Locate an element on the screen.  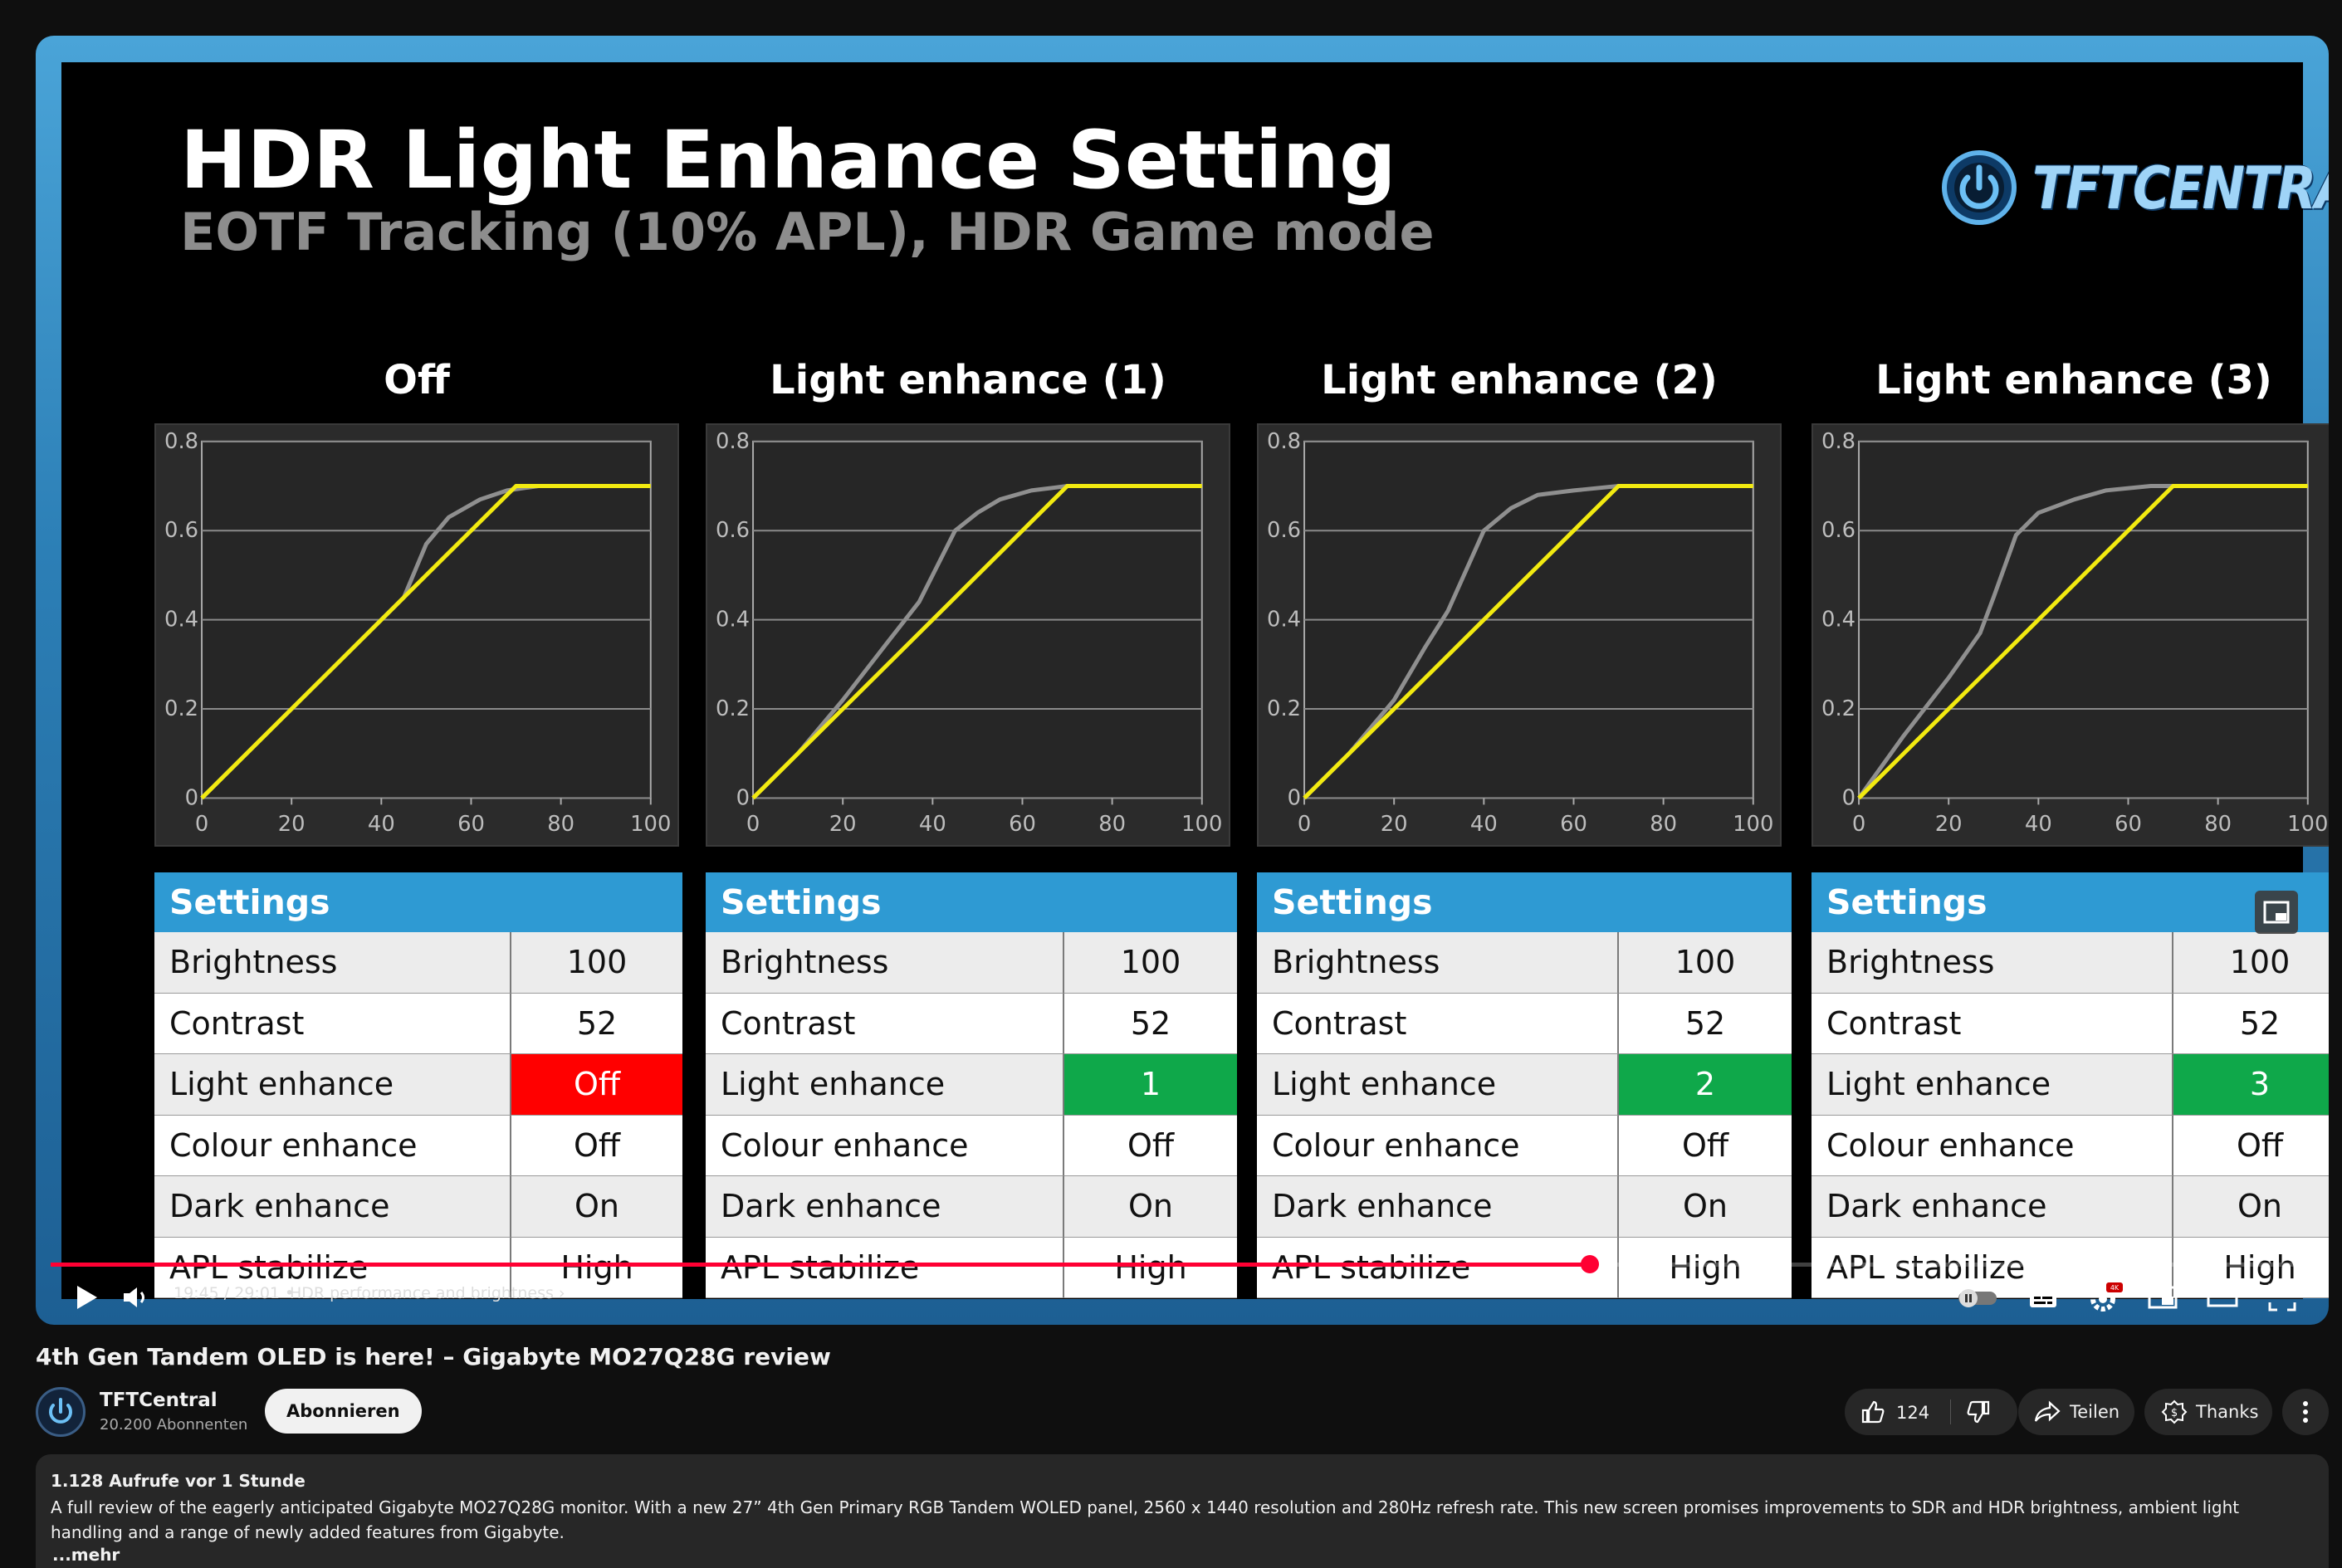
progress-bar is located at coordinates (1182, 1264).